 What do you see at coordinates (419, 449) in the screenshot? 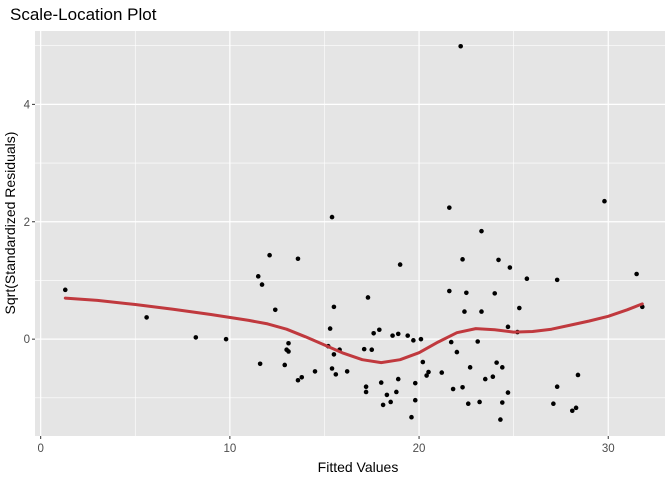
I see `x-tick-label: 20` at bounding box center [419, 449].